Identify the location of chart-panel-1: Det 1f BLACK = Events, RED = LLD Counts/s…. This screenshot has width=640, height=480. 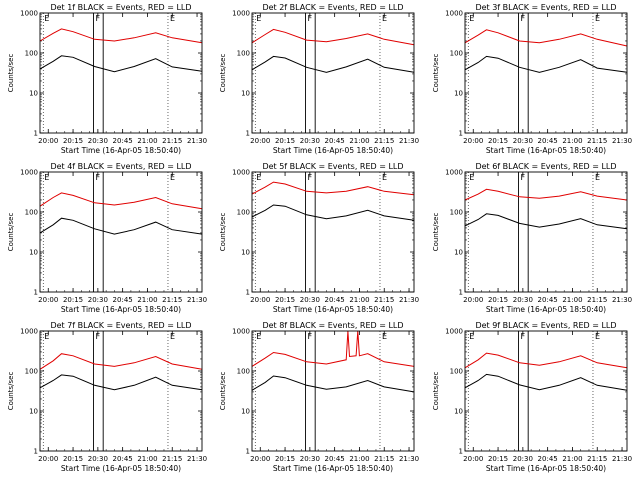
(107, 79).